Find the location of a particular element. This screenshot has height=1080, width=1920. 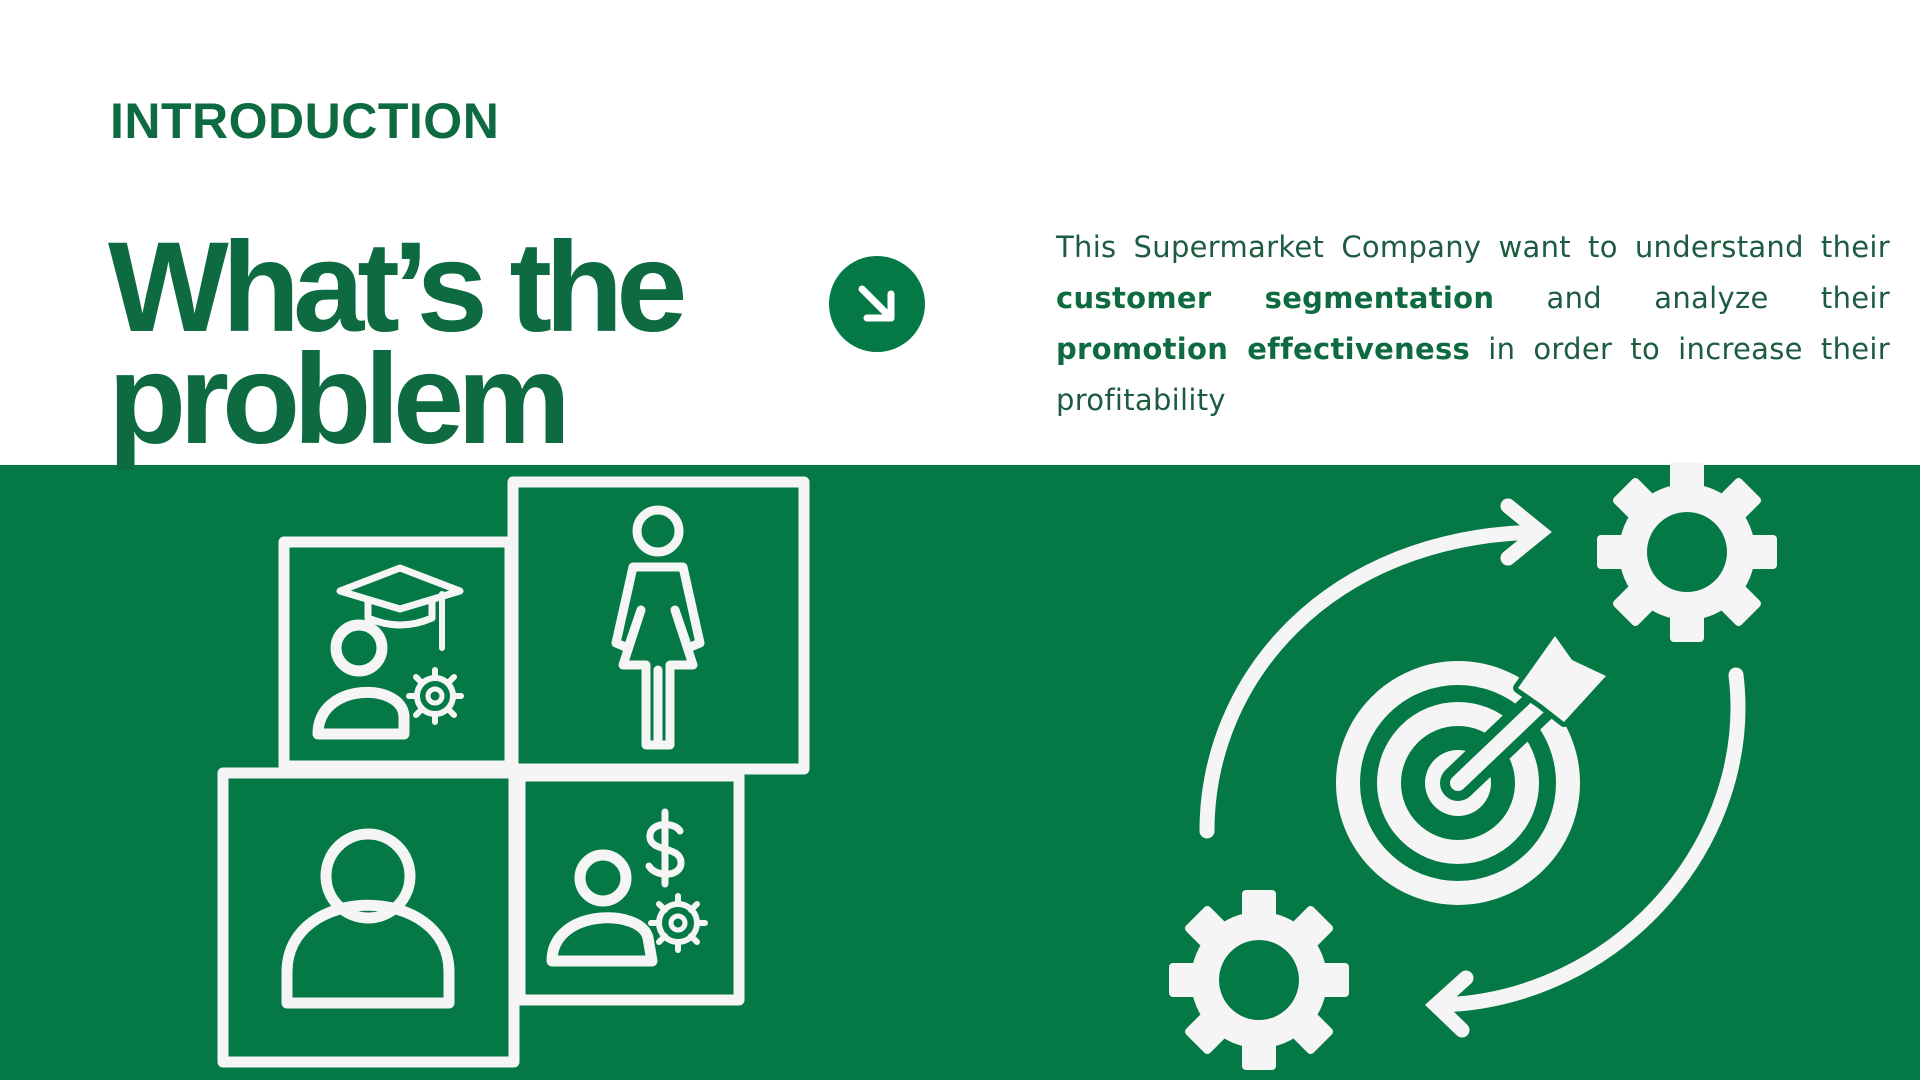

arrow-down-right-icon is located at coordinates (877, 304).